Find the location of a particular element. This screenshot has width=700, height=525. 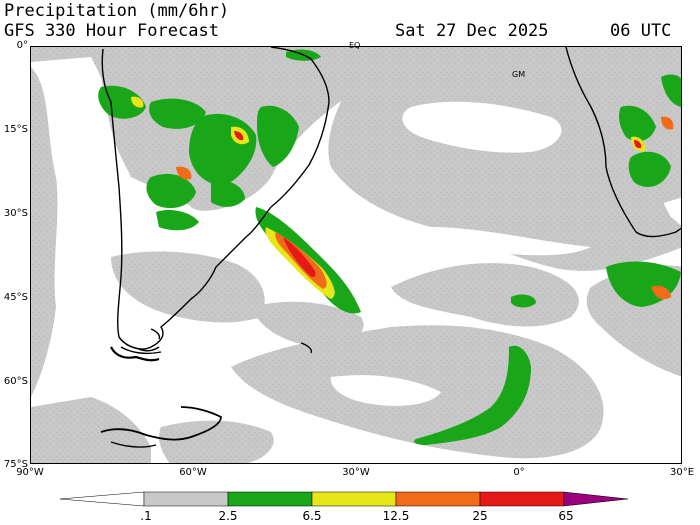

lat-label-15s: 15°S is located at coordinates (15, 129).